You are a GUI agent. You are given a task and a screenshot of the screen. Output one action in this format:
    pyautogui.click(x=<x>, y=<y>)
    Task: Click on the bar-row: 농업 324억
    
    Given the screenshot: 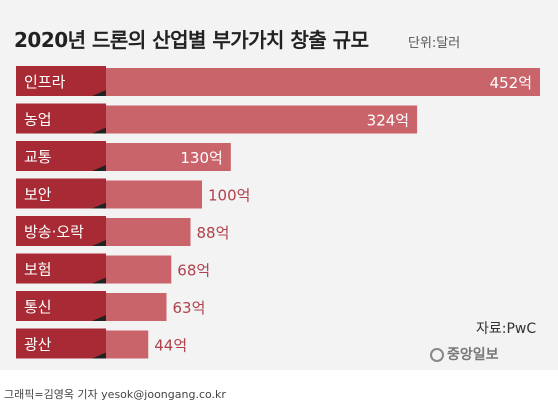 What is the action you would take?
    pyautogui.click(x=217, y=118)
    